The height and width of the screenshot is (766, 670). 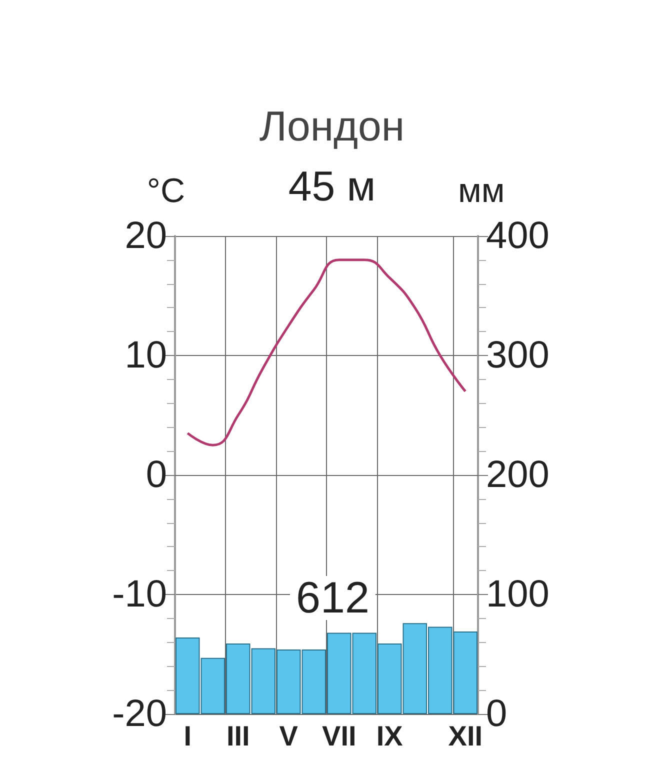 What do you see at coordinates (165, 191) in the screenshot?
I see `y-axis-title: °C` at bounding box center [165, 191].